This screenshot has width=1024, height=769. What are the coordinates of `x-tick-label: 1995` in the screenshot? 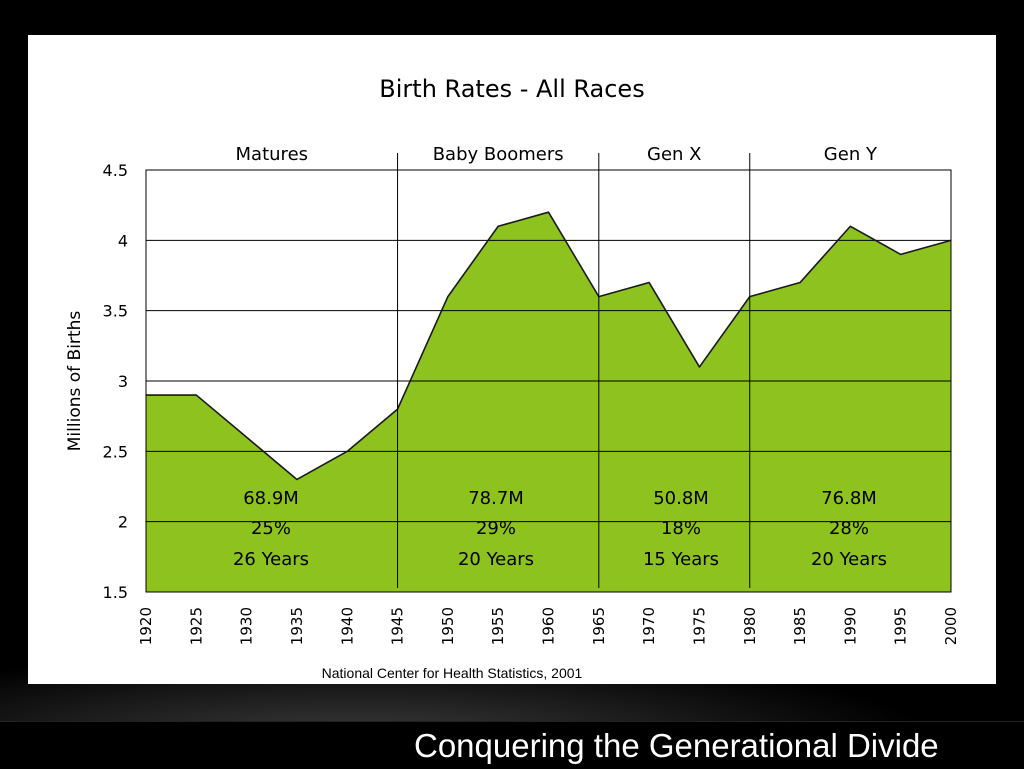 It's located at (901, 626).